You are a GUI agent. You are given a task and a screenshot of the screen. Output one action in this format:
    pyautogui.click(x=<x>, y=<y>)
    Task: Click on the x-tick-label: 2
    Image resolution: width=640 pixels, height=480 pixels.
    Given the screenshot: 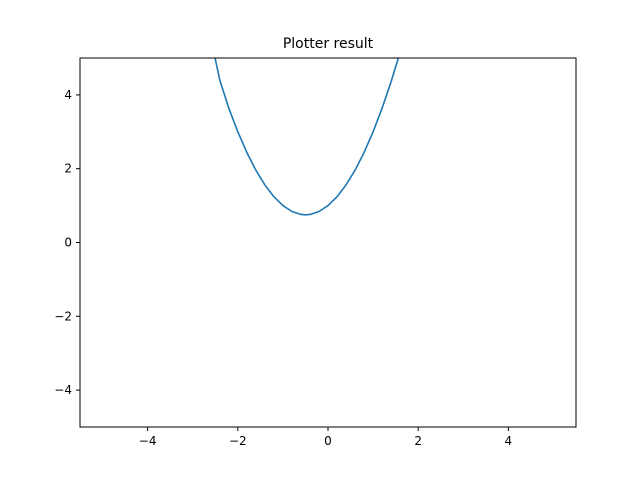 What is the action you would take?
    pyautogui.click(x=418, y=441)
    